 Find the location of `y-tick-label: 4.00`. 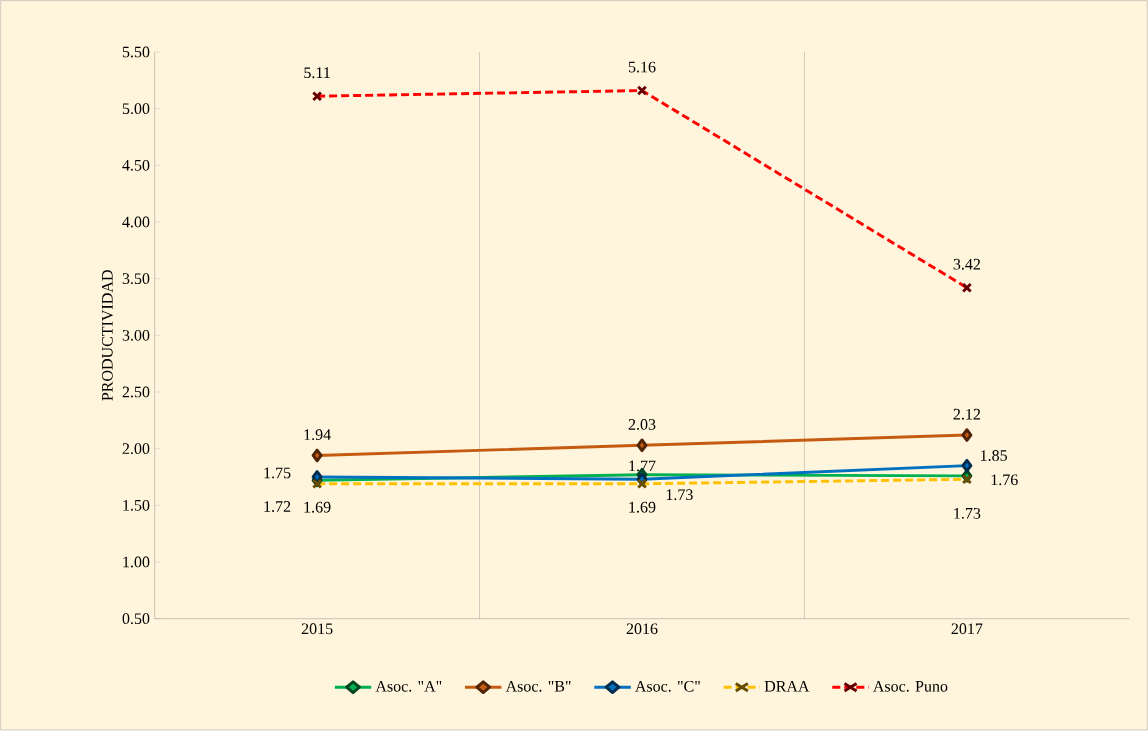

y-tick-label: 4.00 is located at coordinates (136, 222).